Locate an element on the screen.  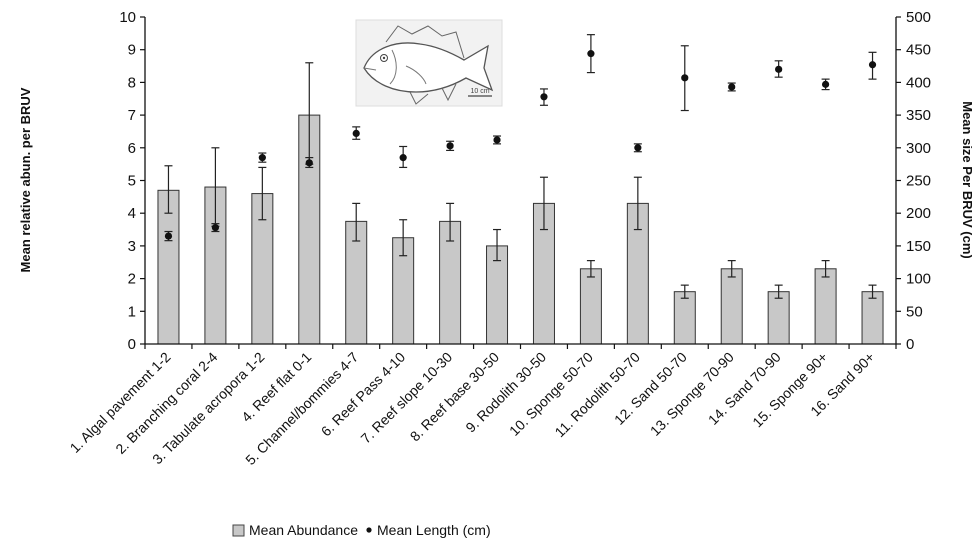
y2-tick-label-8: 400 is located at coordinates (918, 82).